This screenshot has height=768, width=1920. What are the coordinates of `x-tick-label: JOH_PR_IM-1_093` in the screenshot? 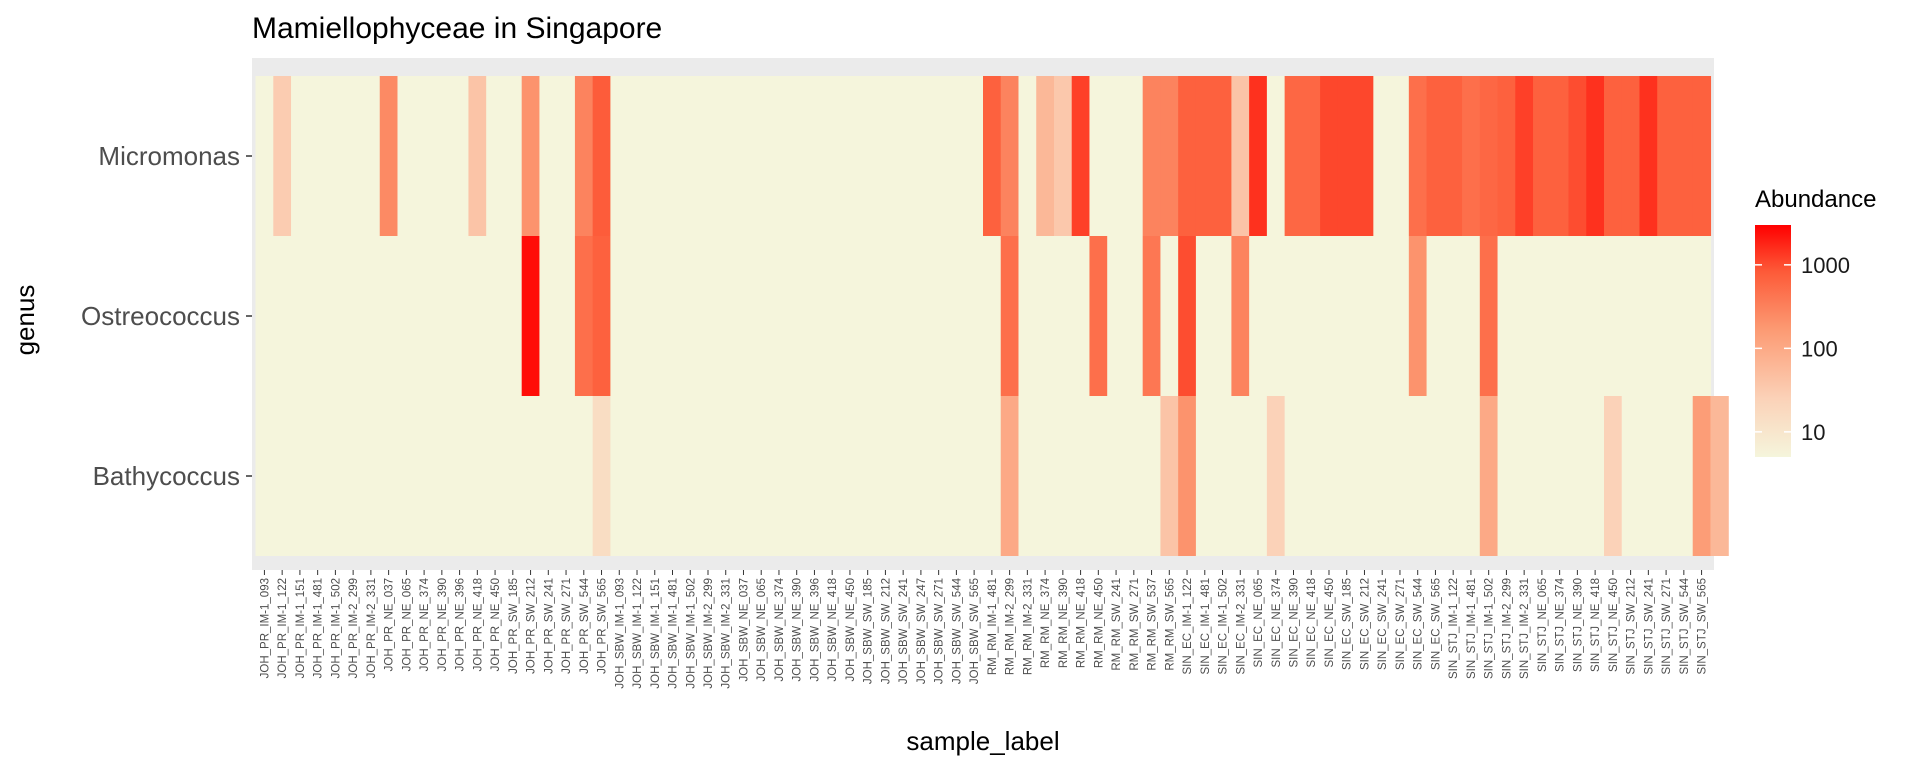 It's located at (265, 628).